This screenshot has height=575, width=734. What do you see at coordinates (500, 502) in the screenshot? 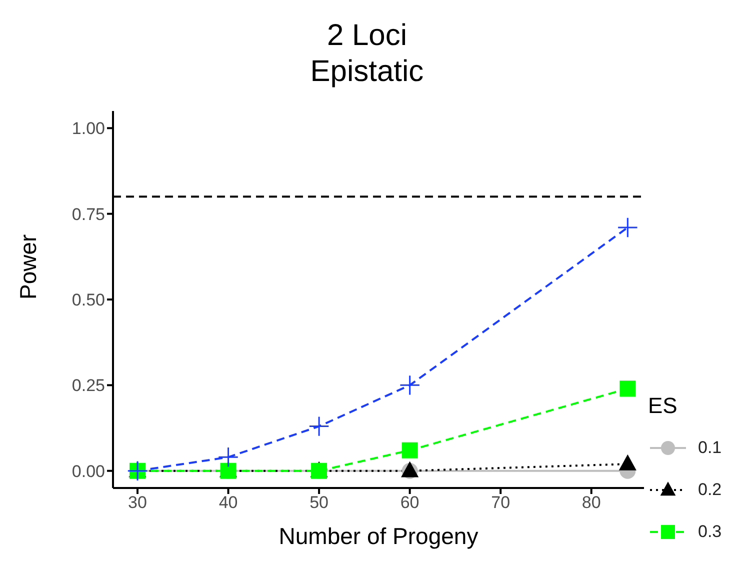
I see `x-tick-label: 70` at bounding box center [500, 502].